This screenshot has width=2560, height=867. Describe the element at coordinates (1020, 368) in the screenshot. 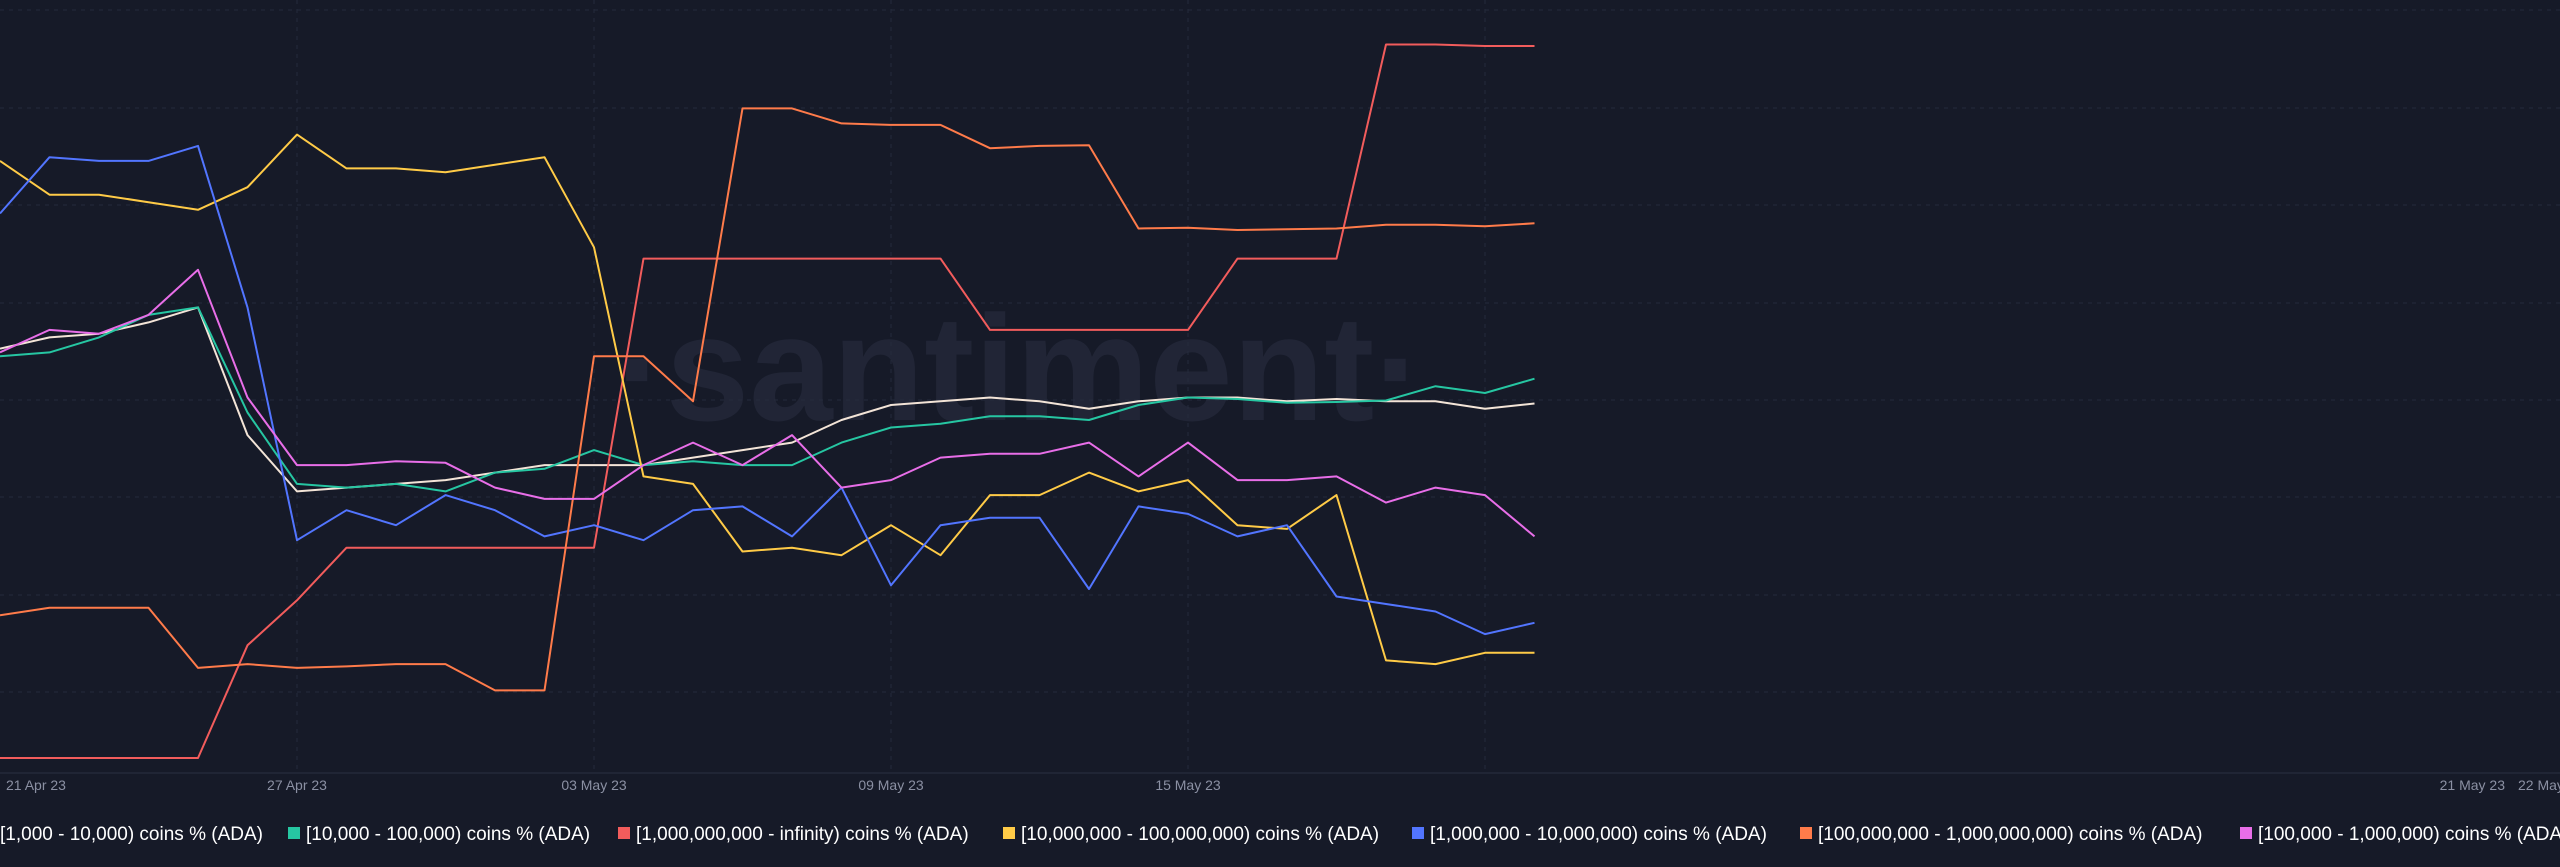

I see `watermark: ·santiment·` at that location.